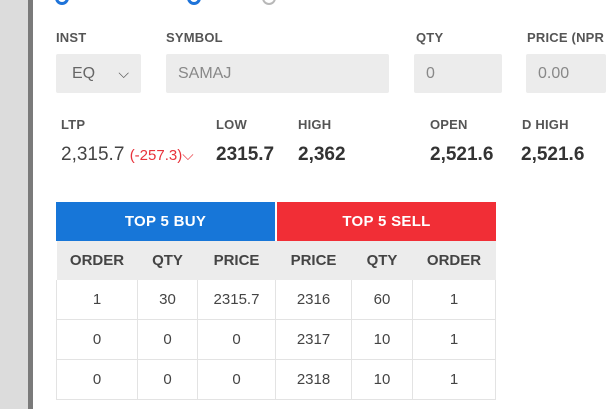 This screenshot has width=606, height=409. Describe the element at coordinates (449, 124) in the screenshot. I see `open-label: OPEN` at that location.